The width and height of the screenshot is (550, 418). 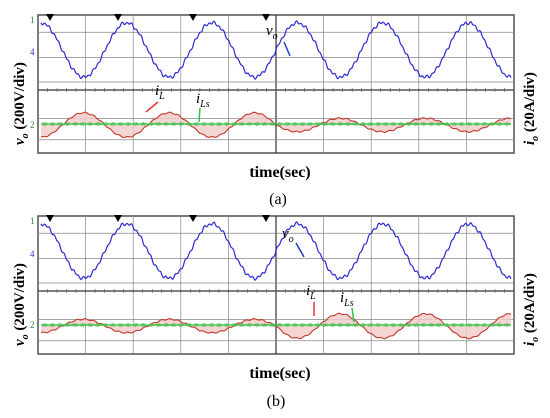 I want to click on shade-iL-a, so click(x=276, y=125).